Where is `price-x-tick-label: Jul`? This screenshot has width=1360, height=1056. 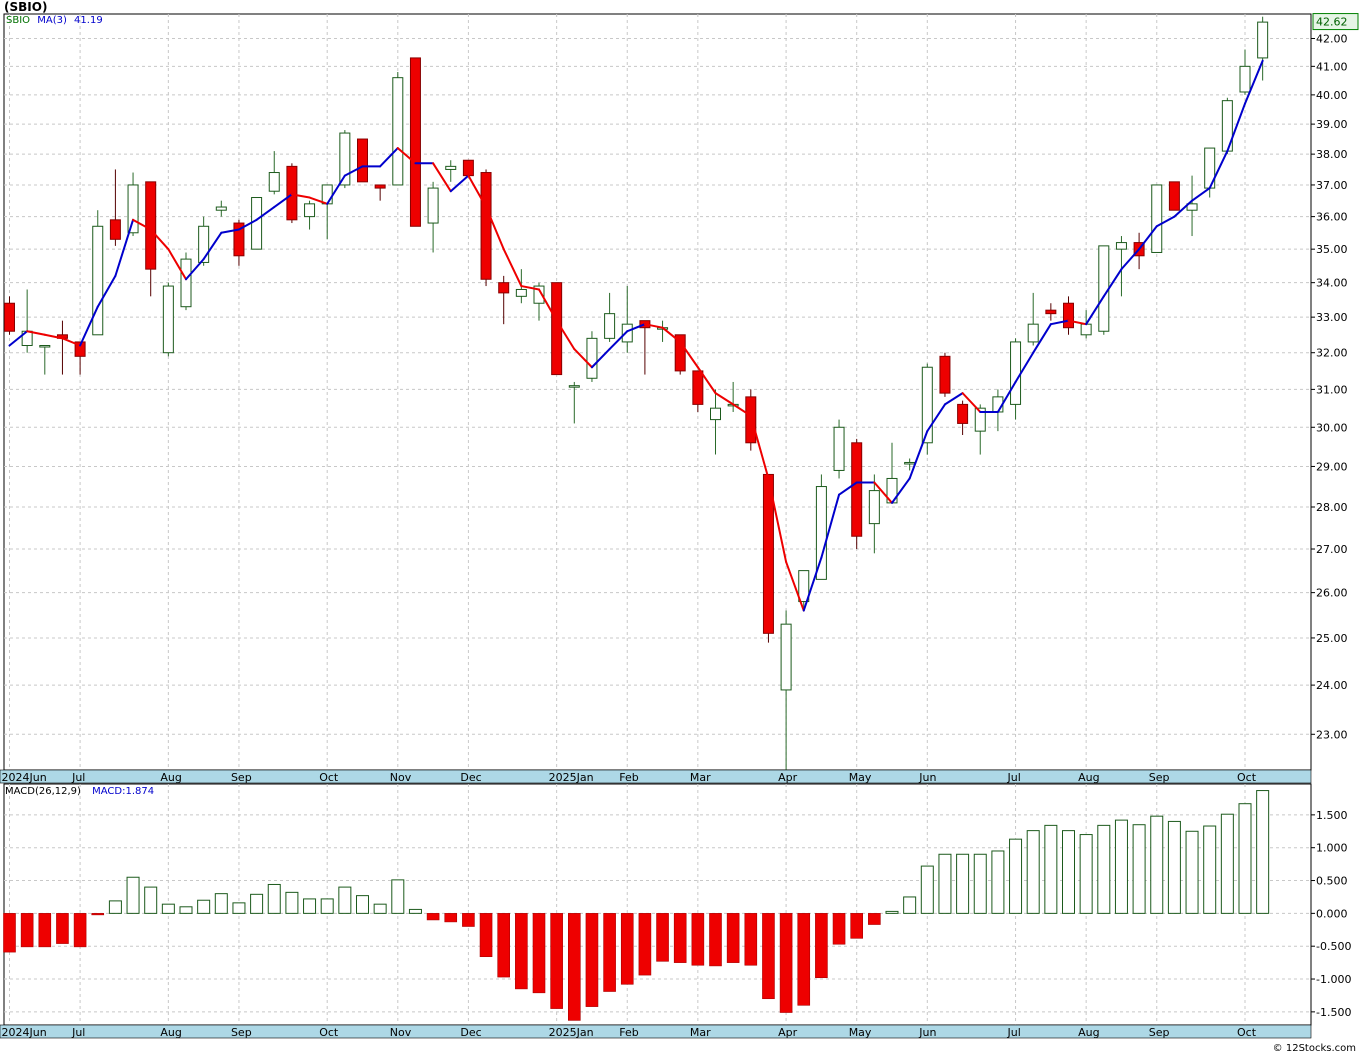 price-x-tick-label: Jul is located at coordinates (78, 777).